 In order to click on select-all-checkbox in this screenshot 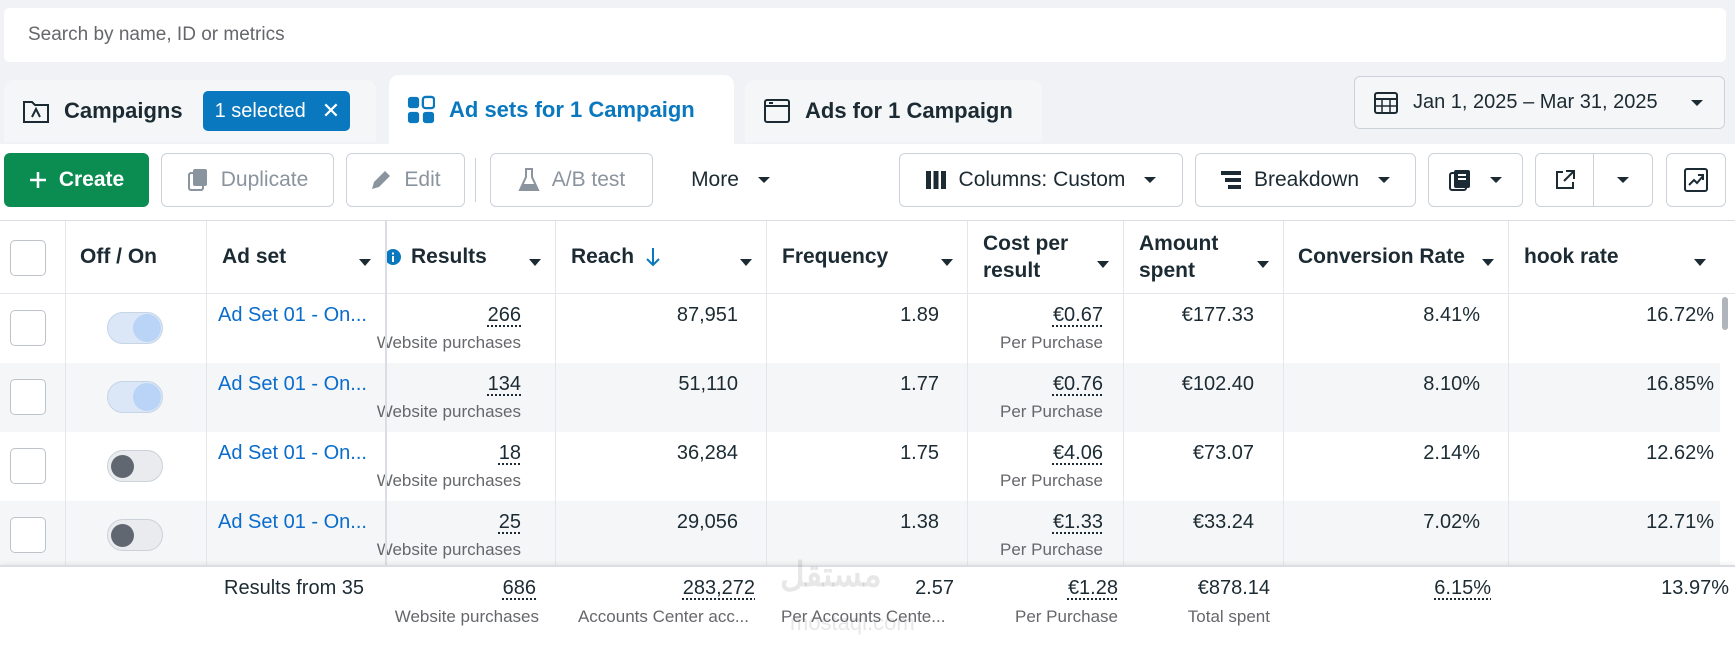, I will do `click(28, 258)`.